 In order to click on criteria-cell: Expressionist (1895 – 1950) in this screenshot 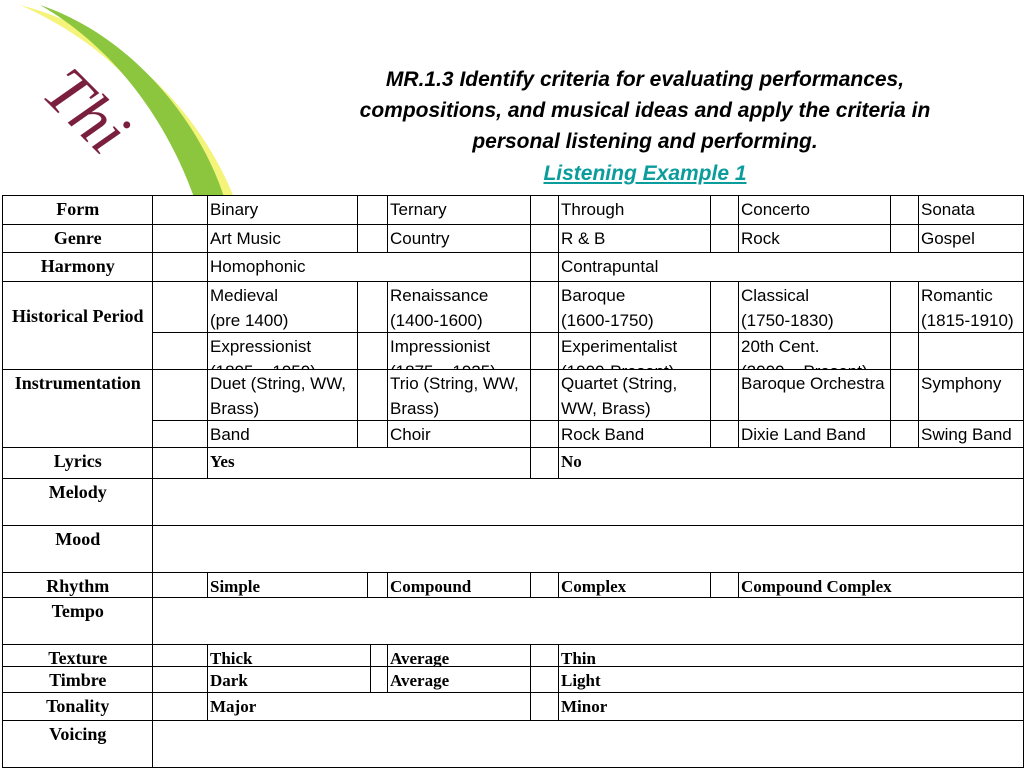, I will do `click(283, 351)`.